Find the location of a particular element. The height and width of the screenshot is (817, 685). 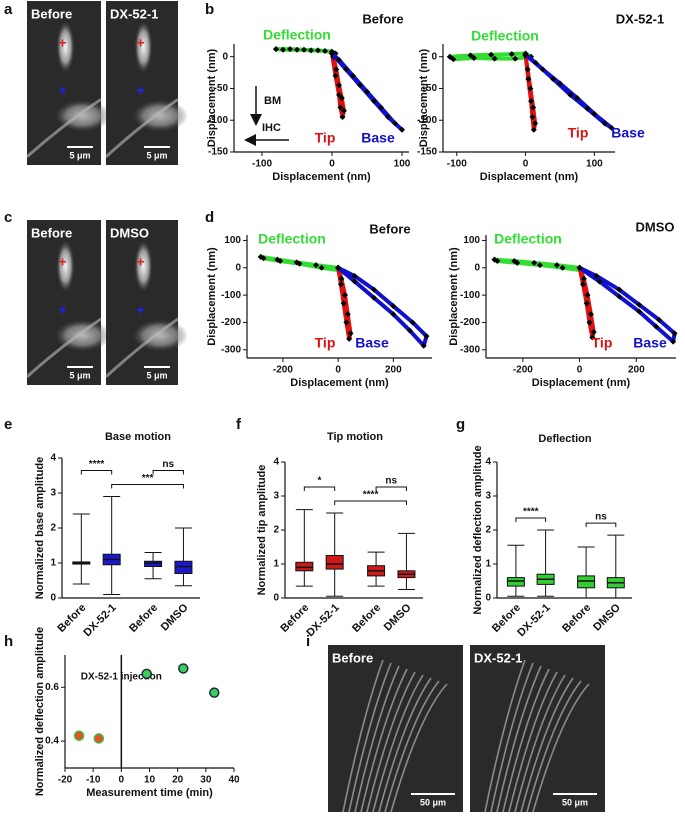

panel-label: b is located at coordinates (209, 9).